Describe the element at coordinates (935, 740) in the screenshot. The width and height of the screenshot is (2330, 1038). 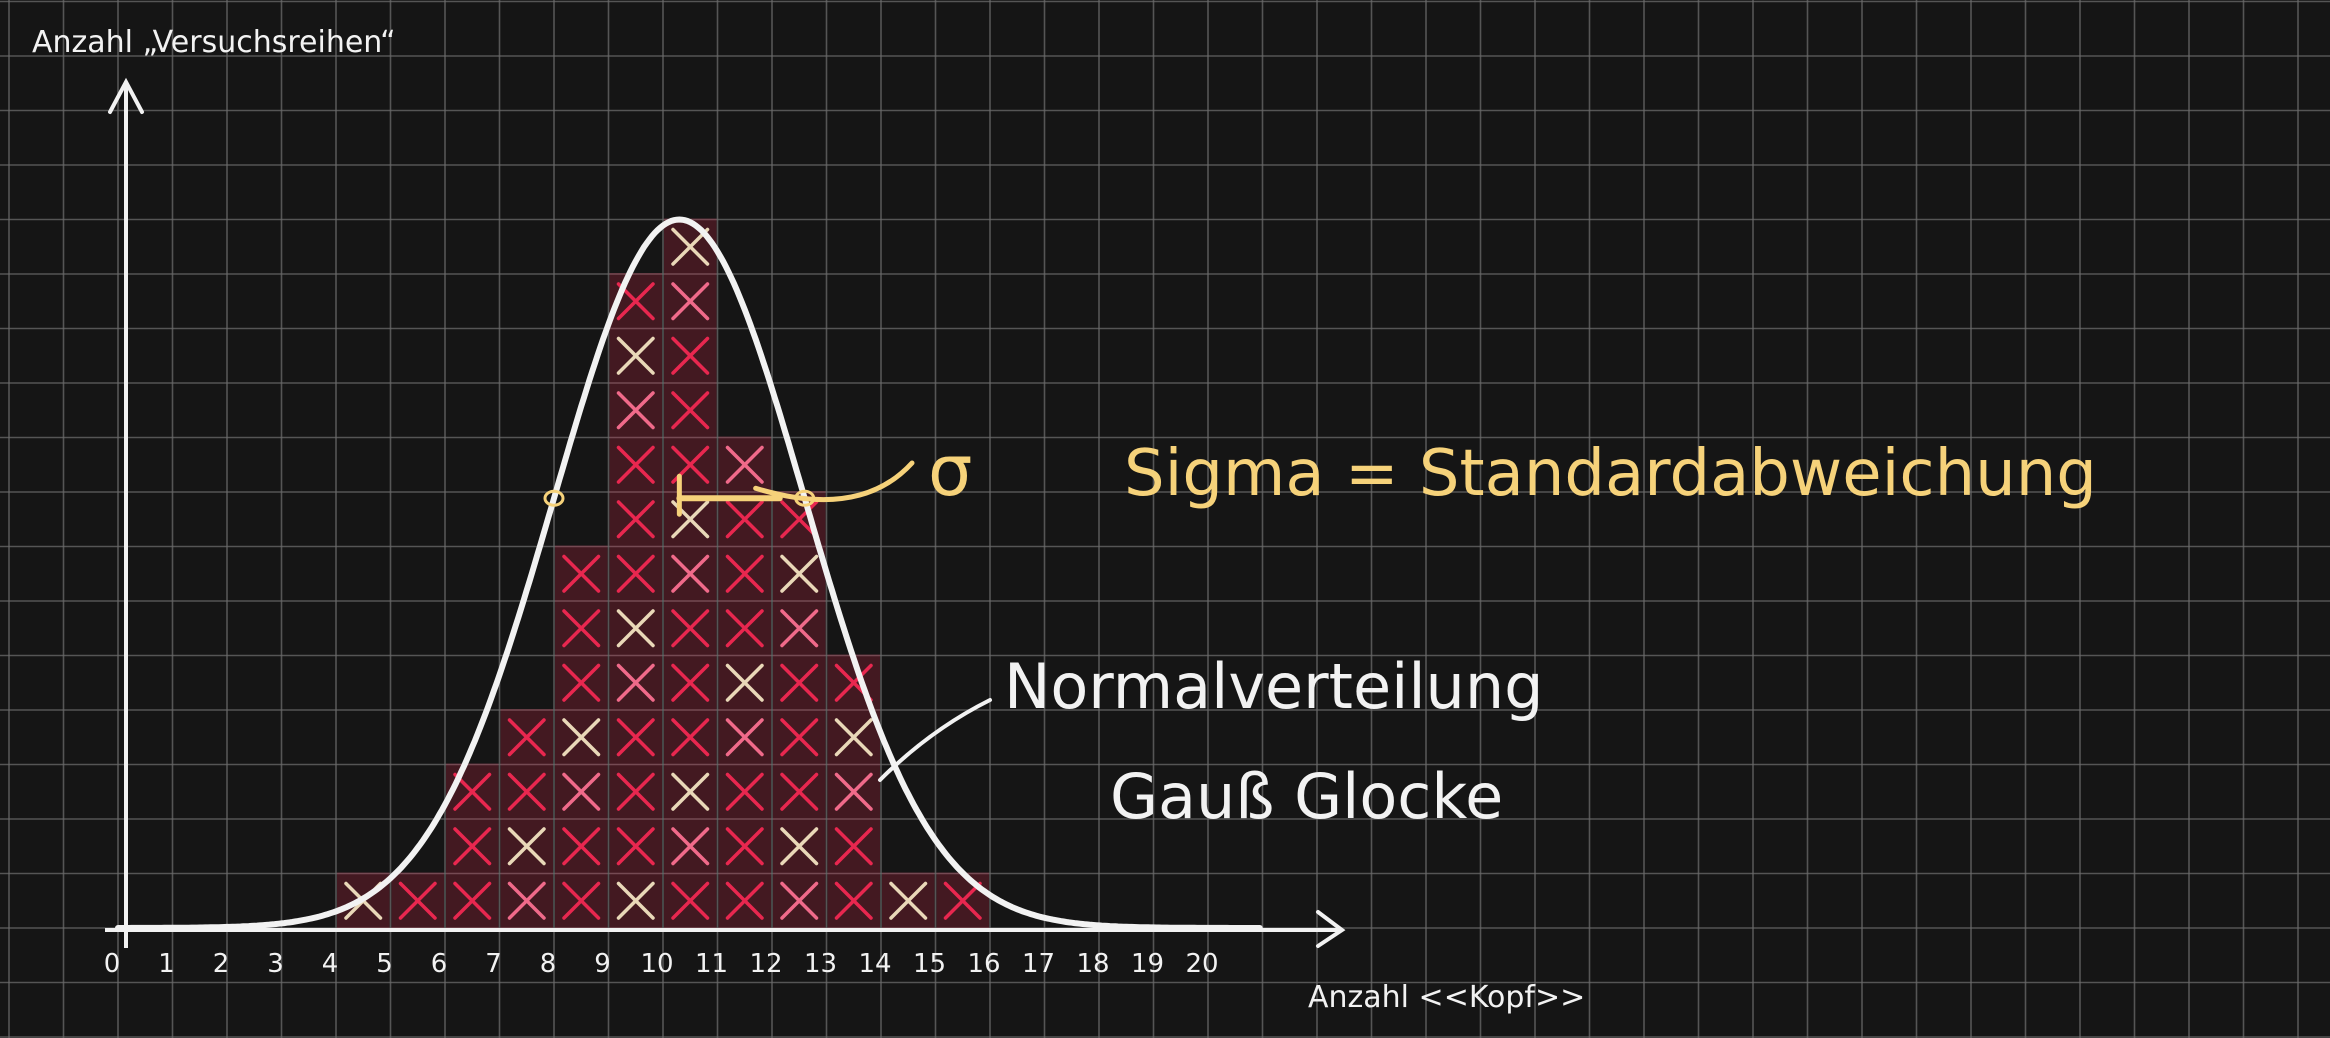
I see `curve-label-pointer` at that location.